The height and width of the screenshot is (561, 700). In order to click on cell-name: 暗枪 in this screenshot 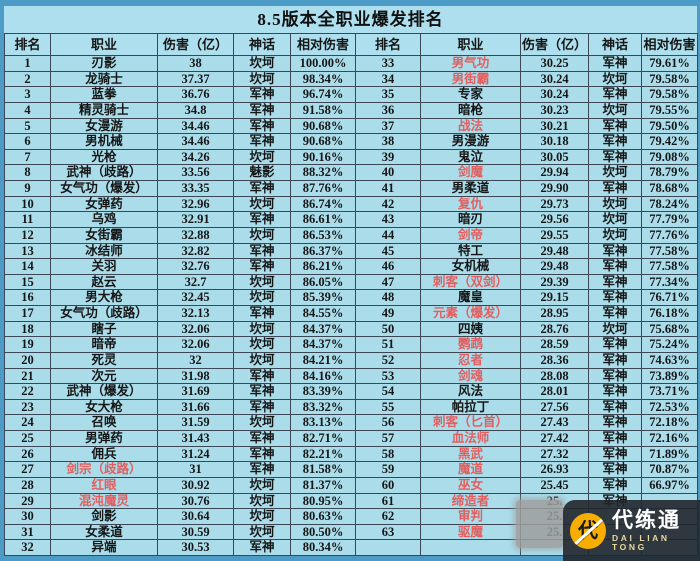, I will do `click(470, 110)`.